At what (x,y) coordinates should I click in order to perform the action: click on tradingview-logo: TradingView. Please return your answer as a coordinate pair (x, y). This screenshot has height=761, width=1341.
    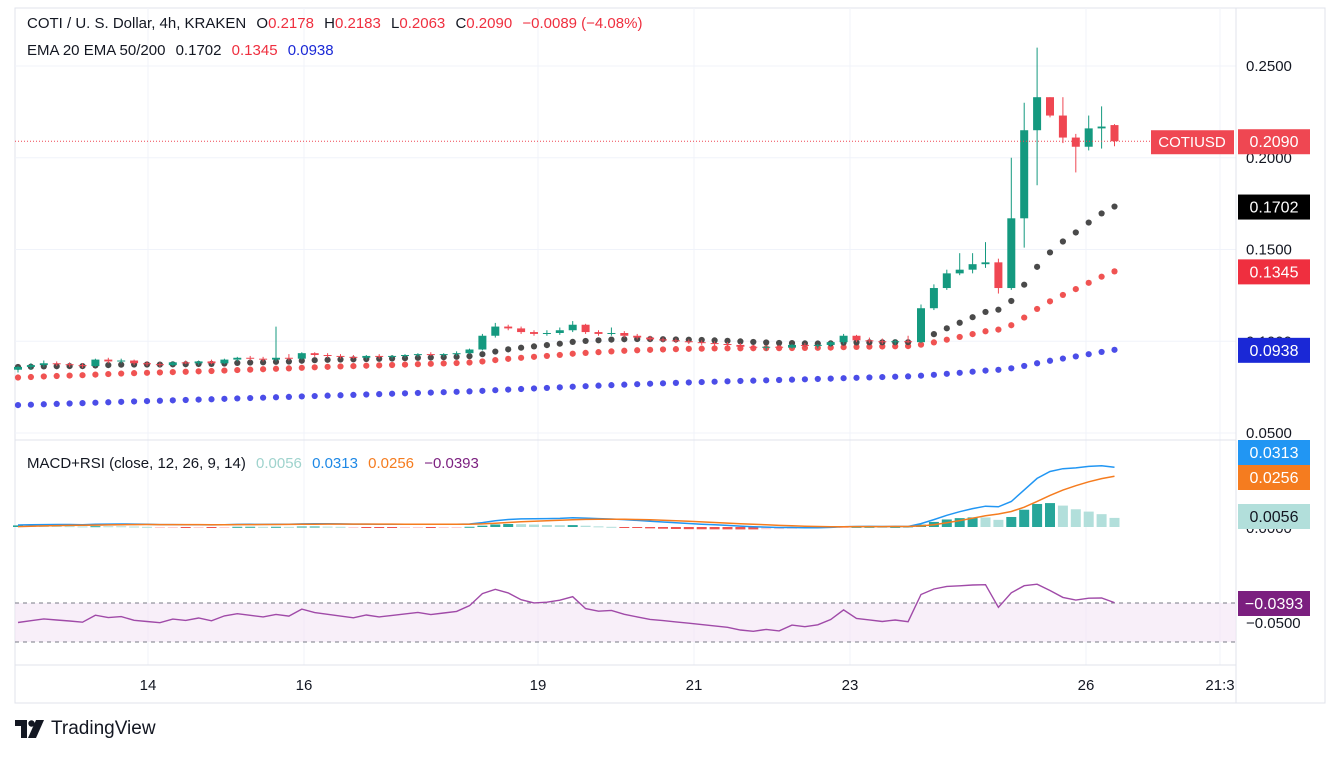
    Looking at the image, I should click on (85, 729).